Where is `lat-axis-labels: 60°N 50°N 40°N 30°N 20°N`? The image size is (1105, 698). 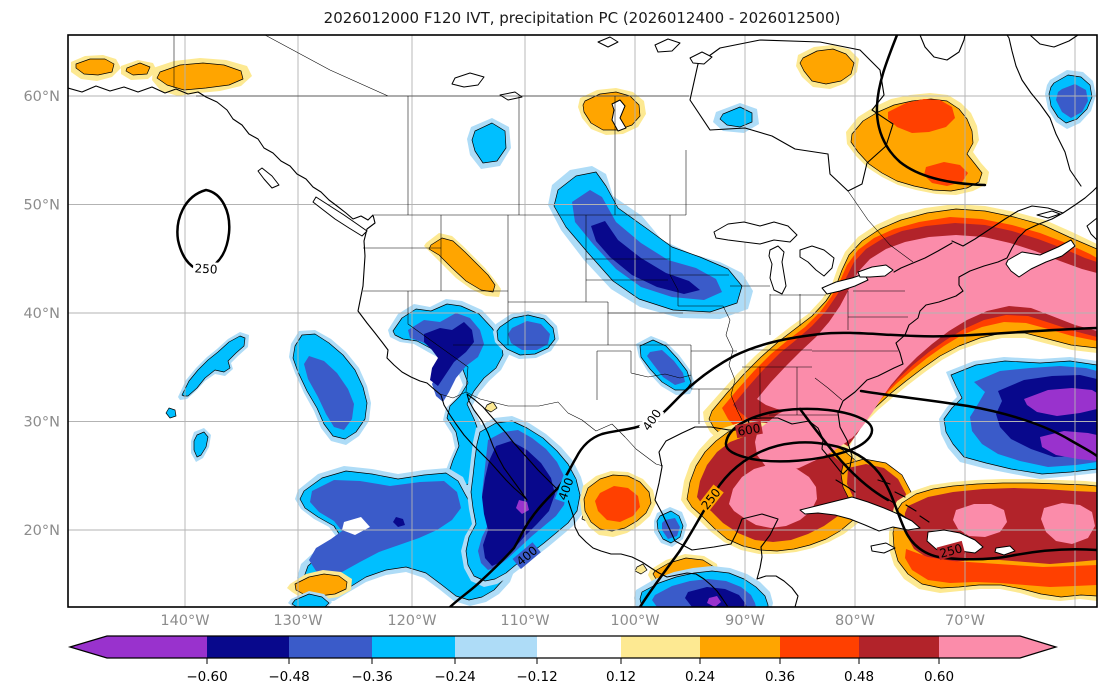
lat-axis-labels: 60°N 50°N 40°N 30°N 20°N is located at coordinates (41, 314).